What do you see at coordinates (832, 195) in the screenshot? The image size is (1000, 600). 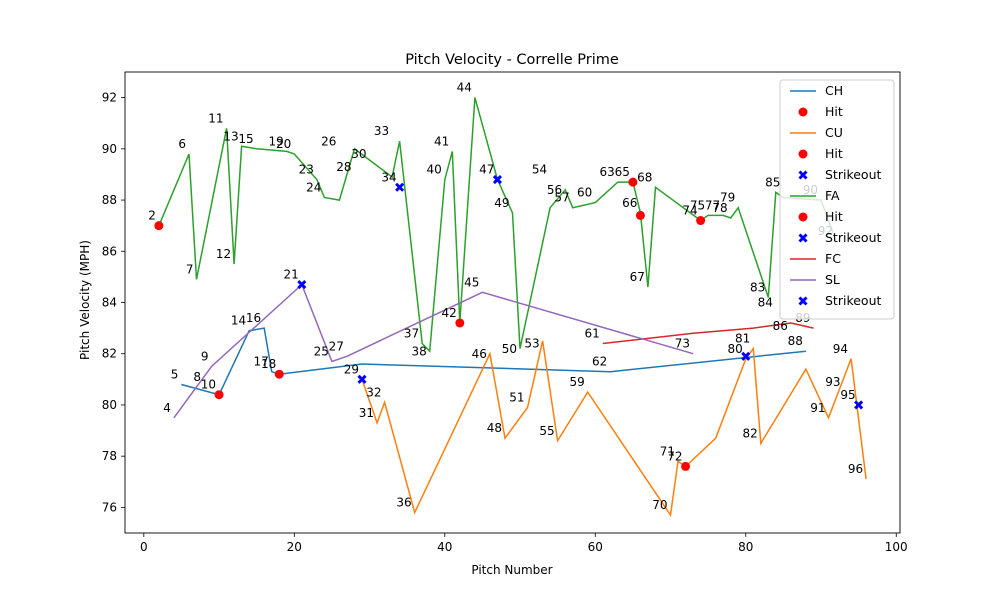 I see `legend-label: FA` at bounding box center [832, 195].